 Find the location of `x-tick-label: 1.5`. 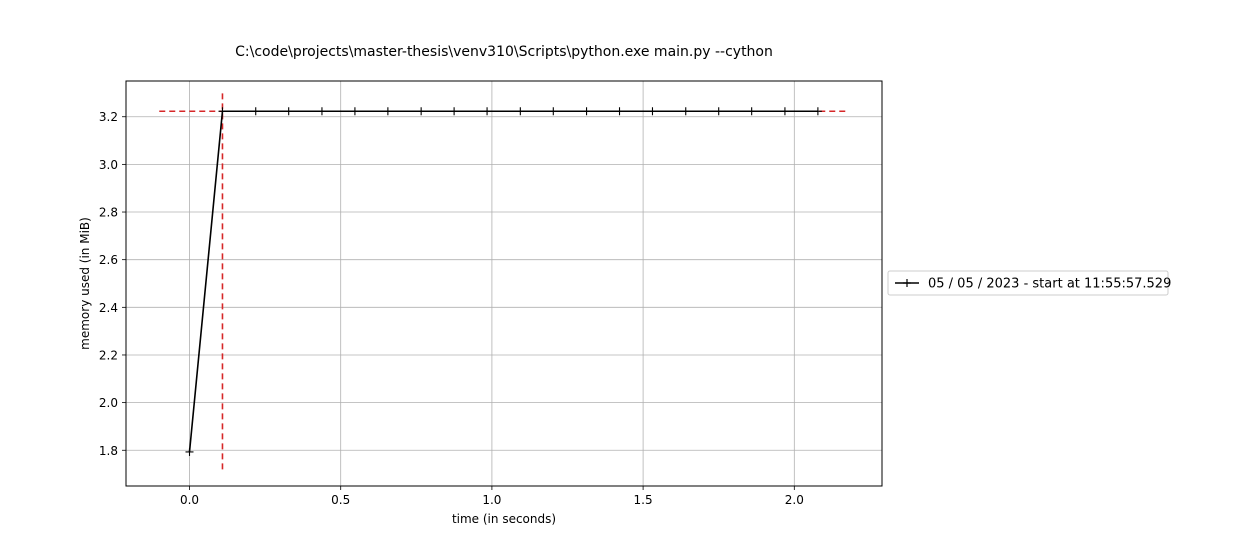

x-tick-label: 1.5 is located at coordinates (643, 500).